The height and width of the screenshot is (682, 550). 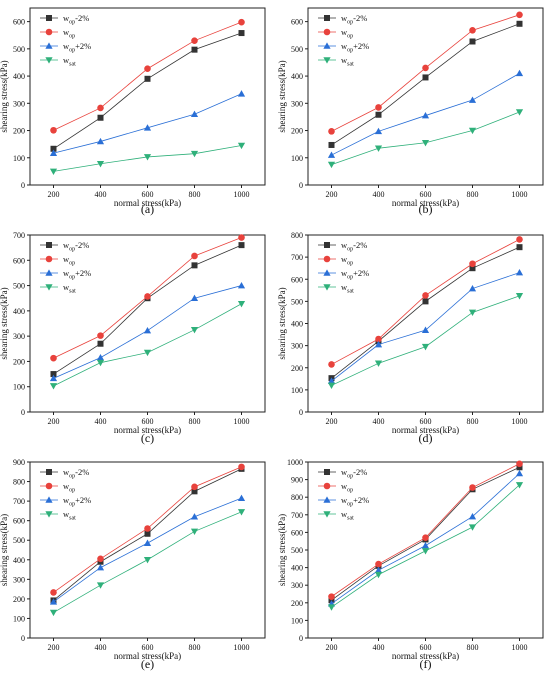 What do you see at coordinates (426, 209) in the screenshot?
I see `panel-label: (b)` at bounding box center [426, 209].